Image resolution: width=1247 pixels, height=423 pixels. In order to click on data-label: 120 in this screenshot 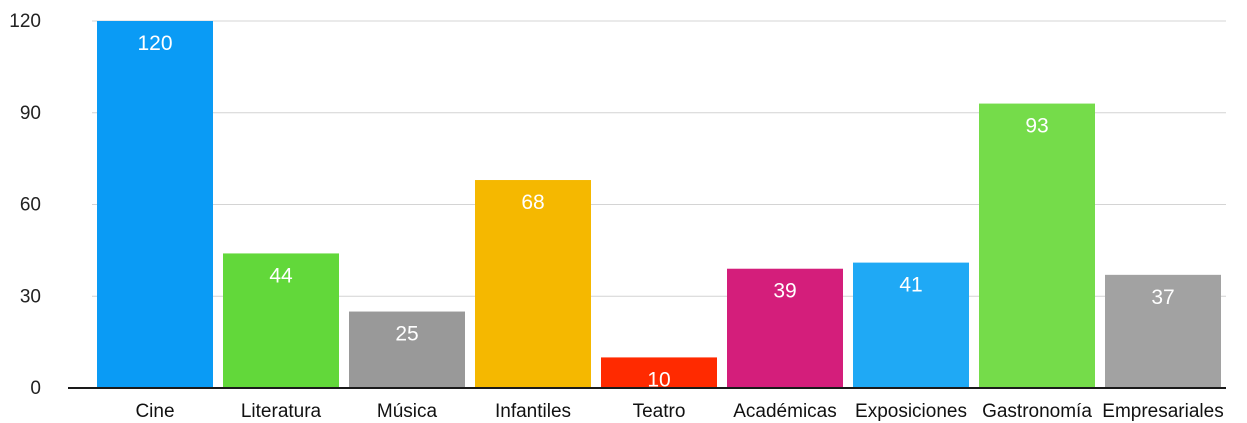, I will do `click(154, 43)`.